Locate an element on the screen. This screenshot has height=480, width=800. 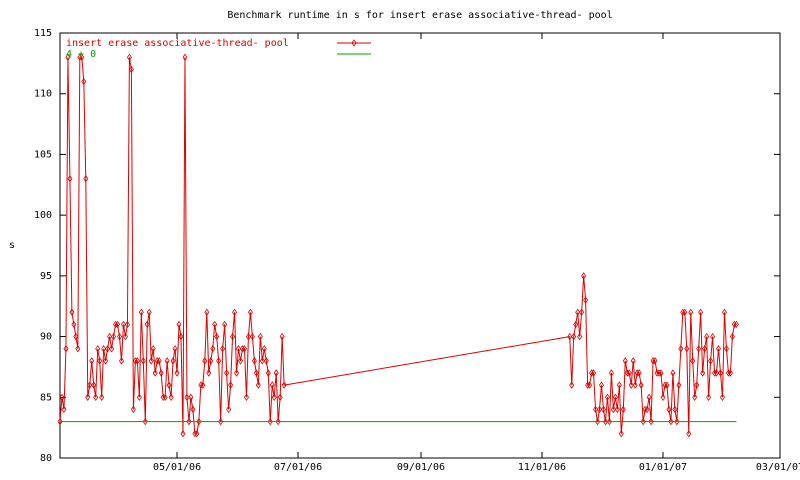
legend-label: 4 + 0 is located at coordinates (81, 54).